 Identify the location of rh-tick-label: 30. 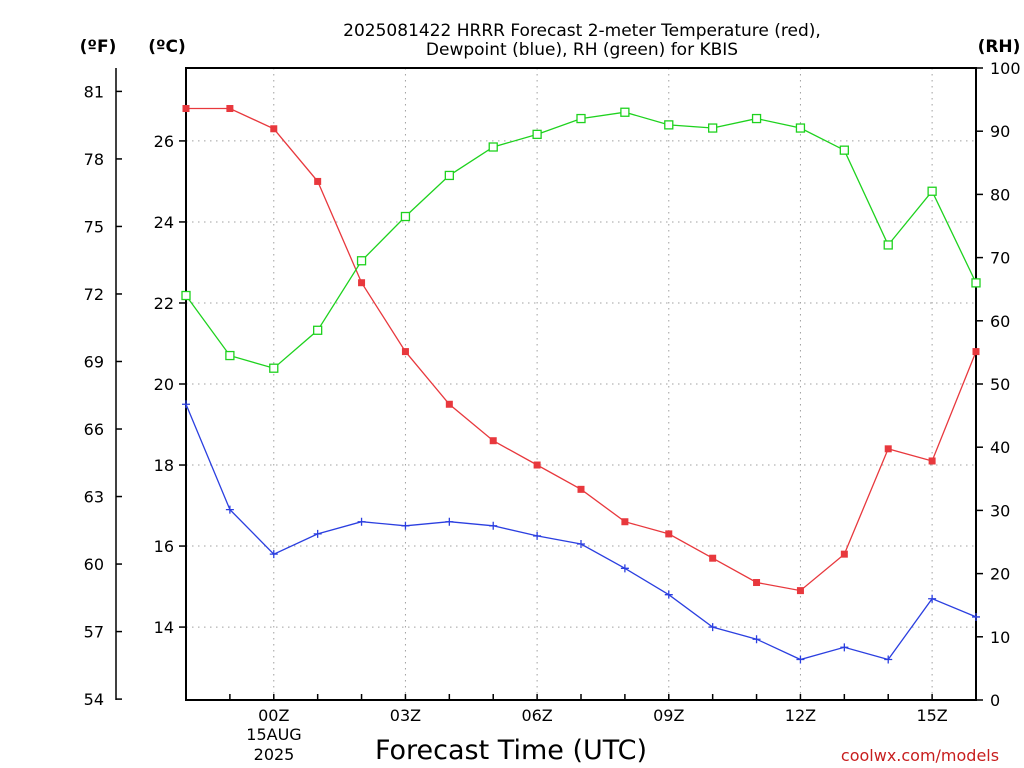
(1000, 510).